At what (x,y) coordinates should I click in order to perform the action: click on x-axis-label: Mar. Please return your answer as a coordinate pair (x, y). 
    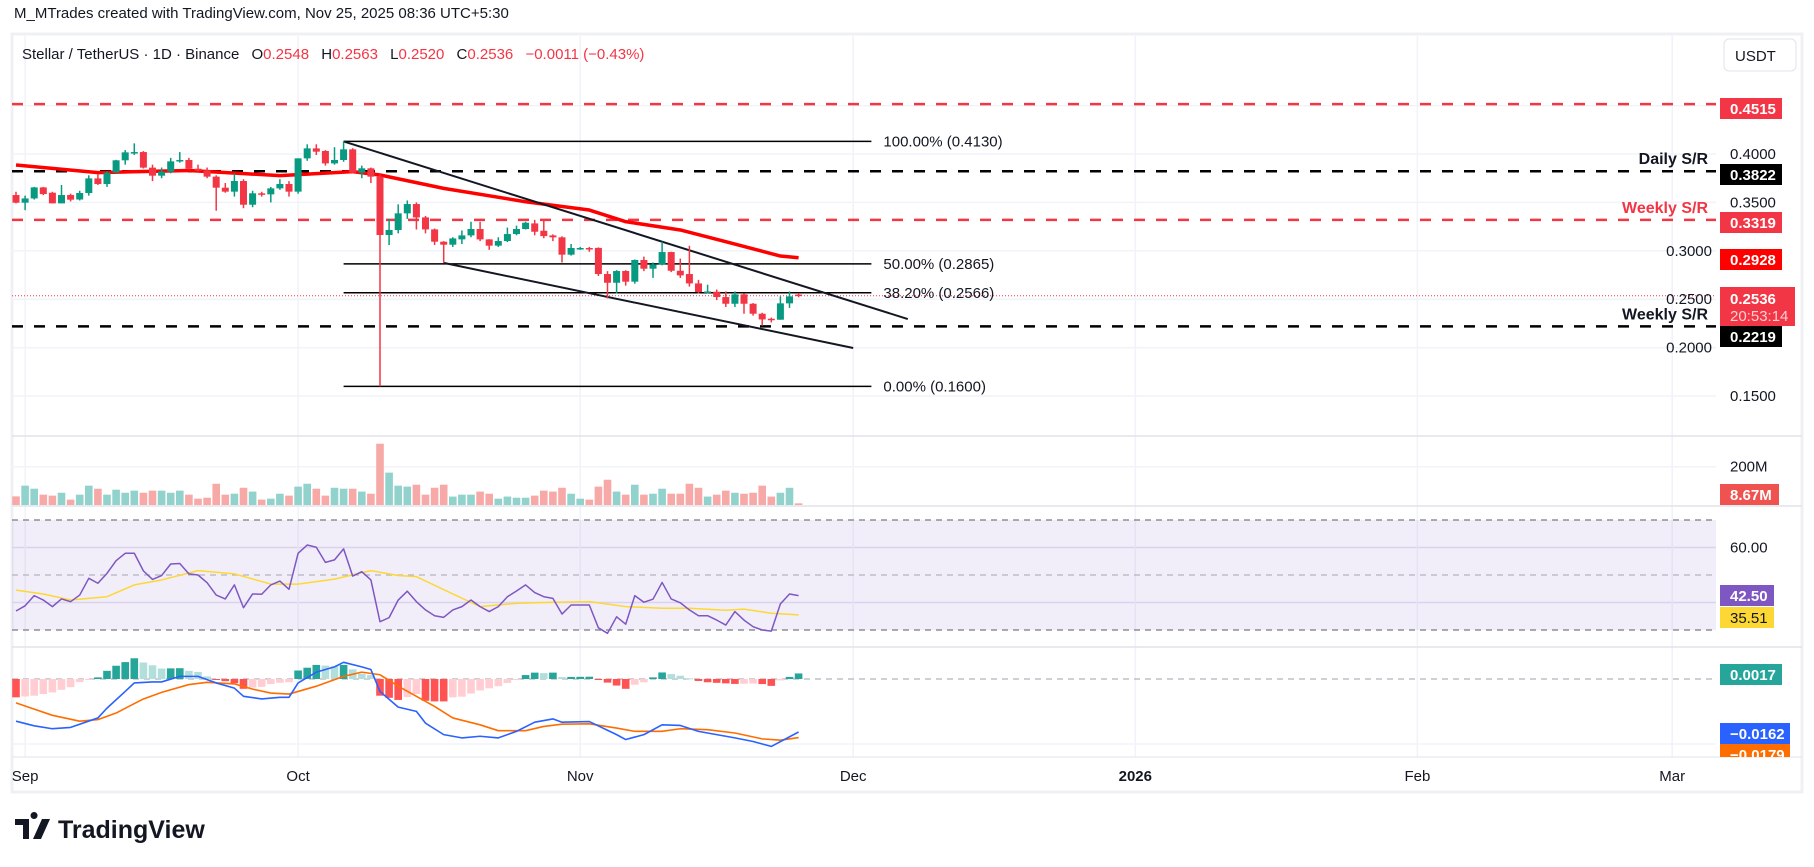
    Looking at the image, I should click on (1672, 776).